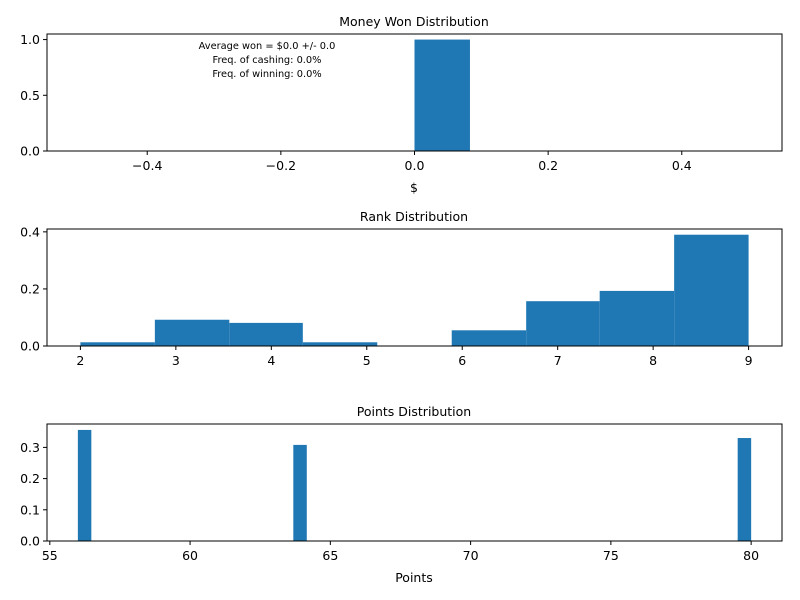 The height and width of the screenshot is (600, 800). Describe the element at coordinates (281, 165) in the screenshot. I see `money-won-x-tick-label-1: −0.2` at that location.